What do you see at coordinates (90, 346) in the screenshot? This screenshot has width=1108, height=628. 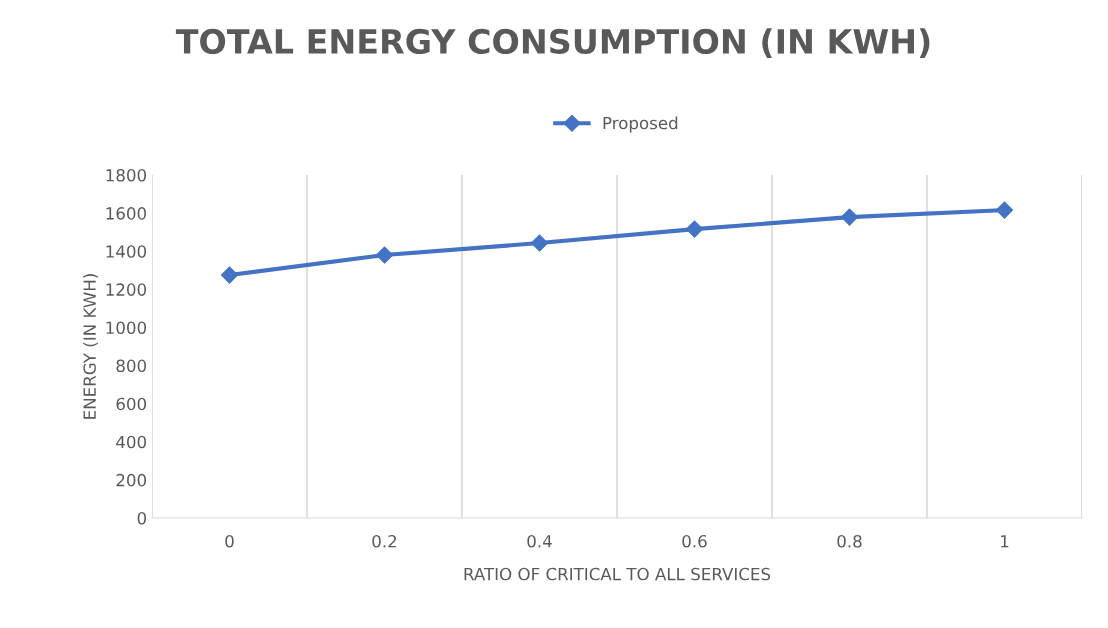 I see `y-axis-title: ENERGY (IN KWH)` at bounding box center [90, 346].